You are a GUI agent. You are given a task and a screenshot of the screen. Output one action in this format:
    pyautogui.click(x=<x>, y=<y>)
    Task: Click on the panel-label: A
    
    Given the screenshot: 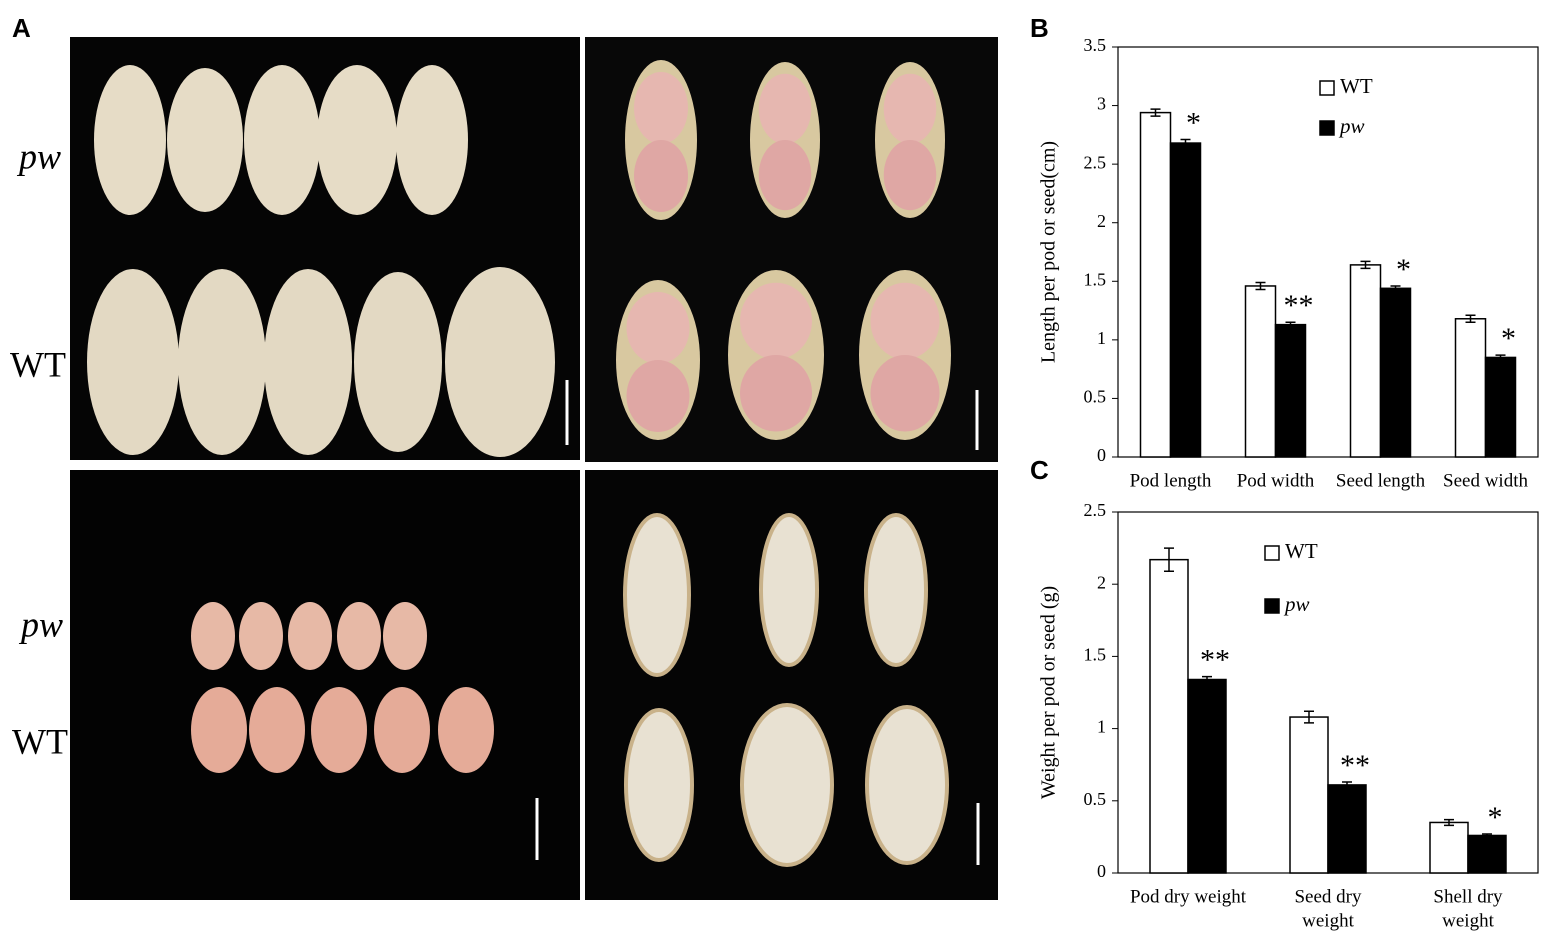 What is the action you would take?
    pyautogui.click(x=21, y=28)
    